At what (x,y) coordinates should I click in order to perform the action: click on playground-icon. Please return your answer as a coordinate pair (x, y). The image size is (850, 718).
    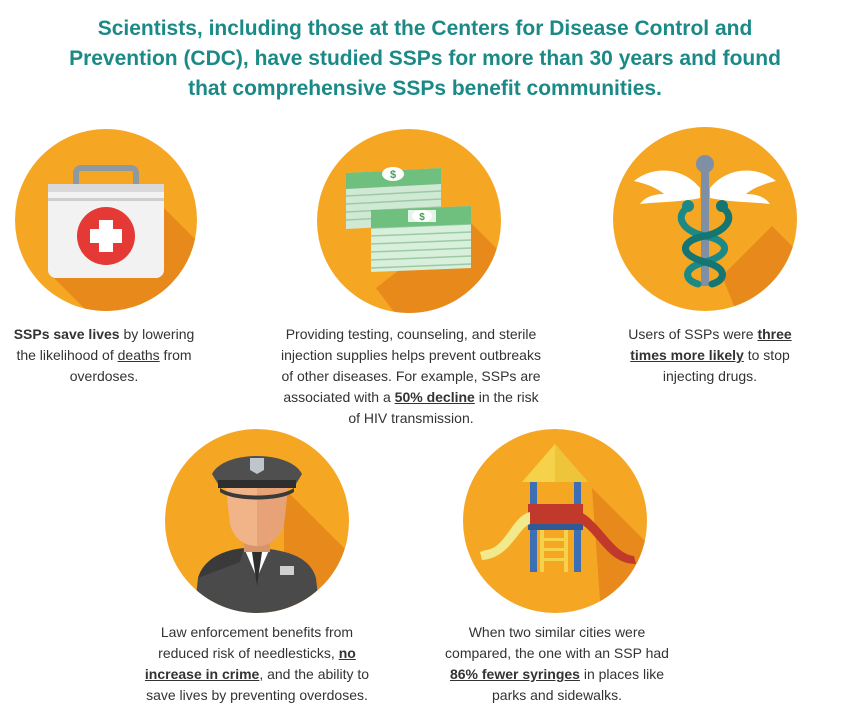
    Looking at the image, I should click on (555, 521).